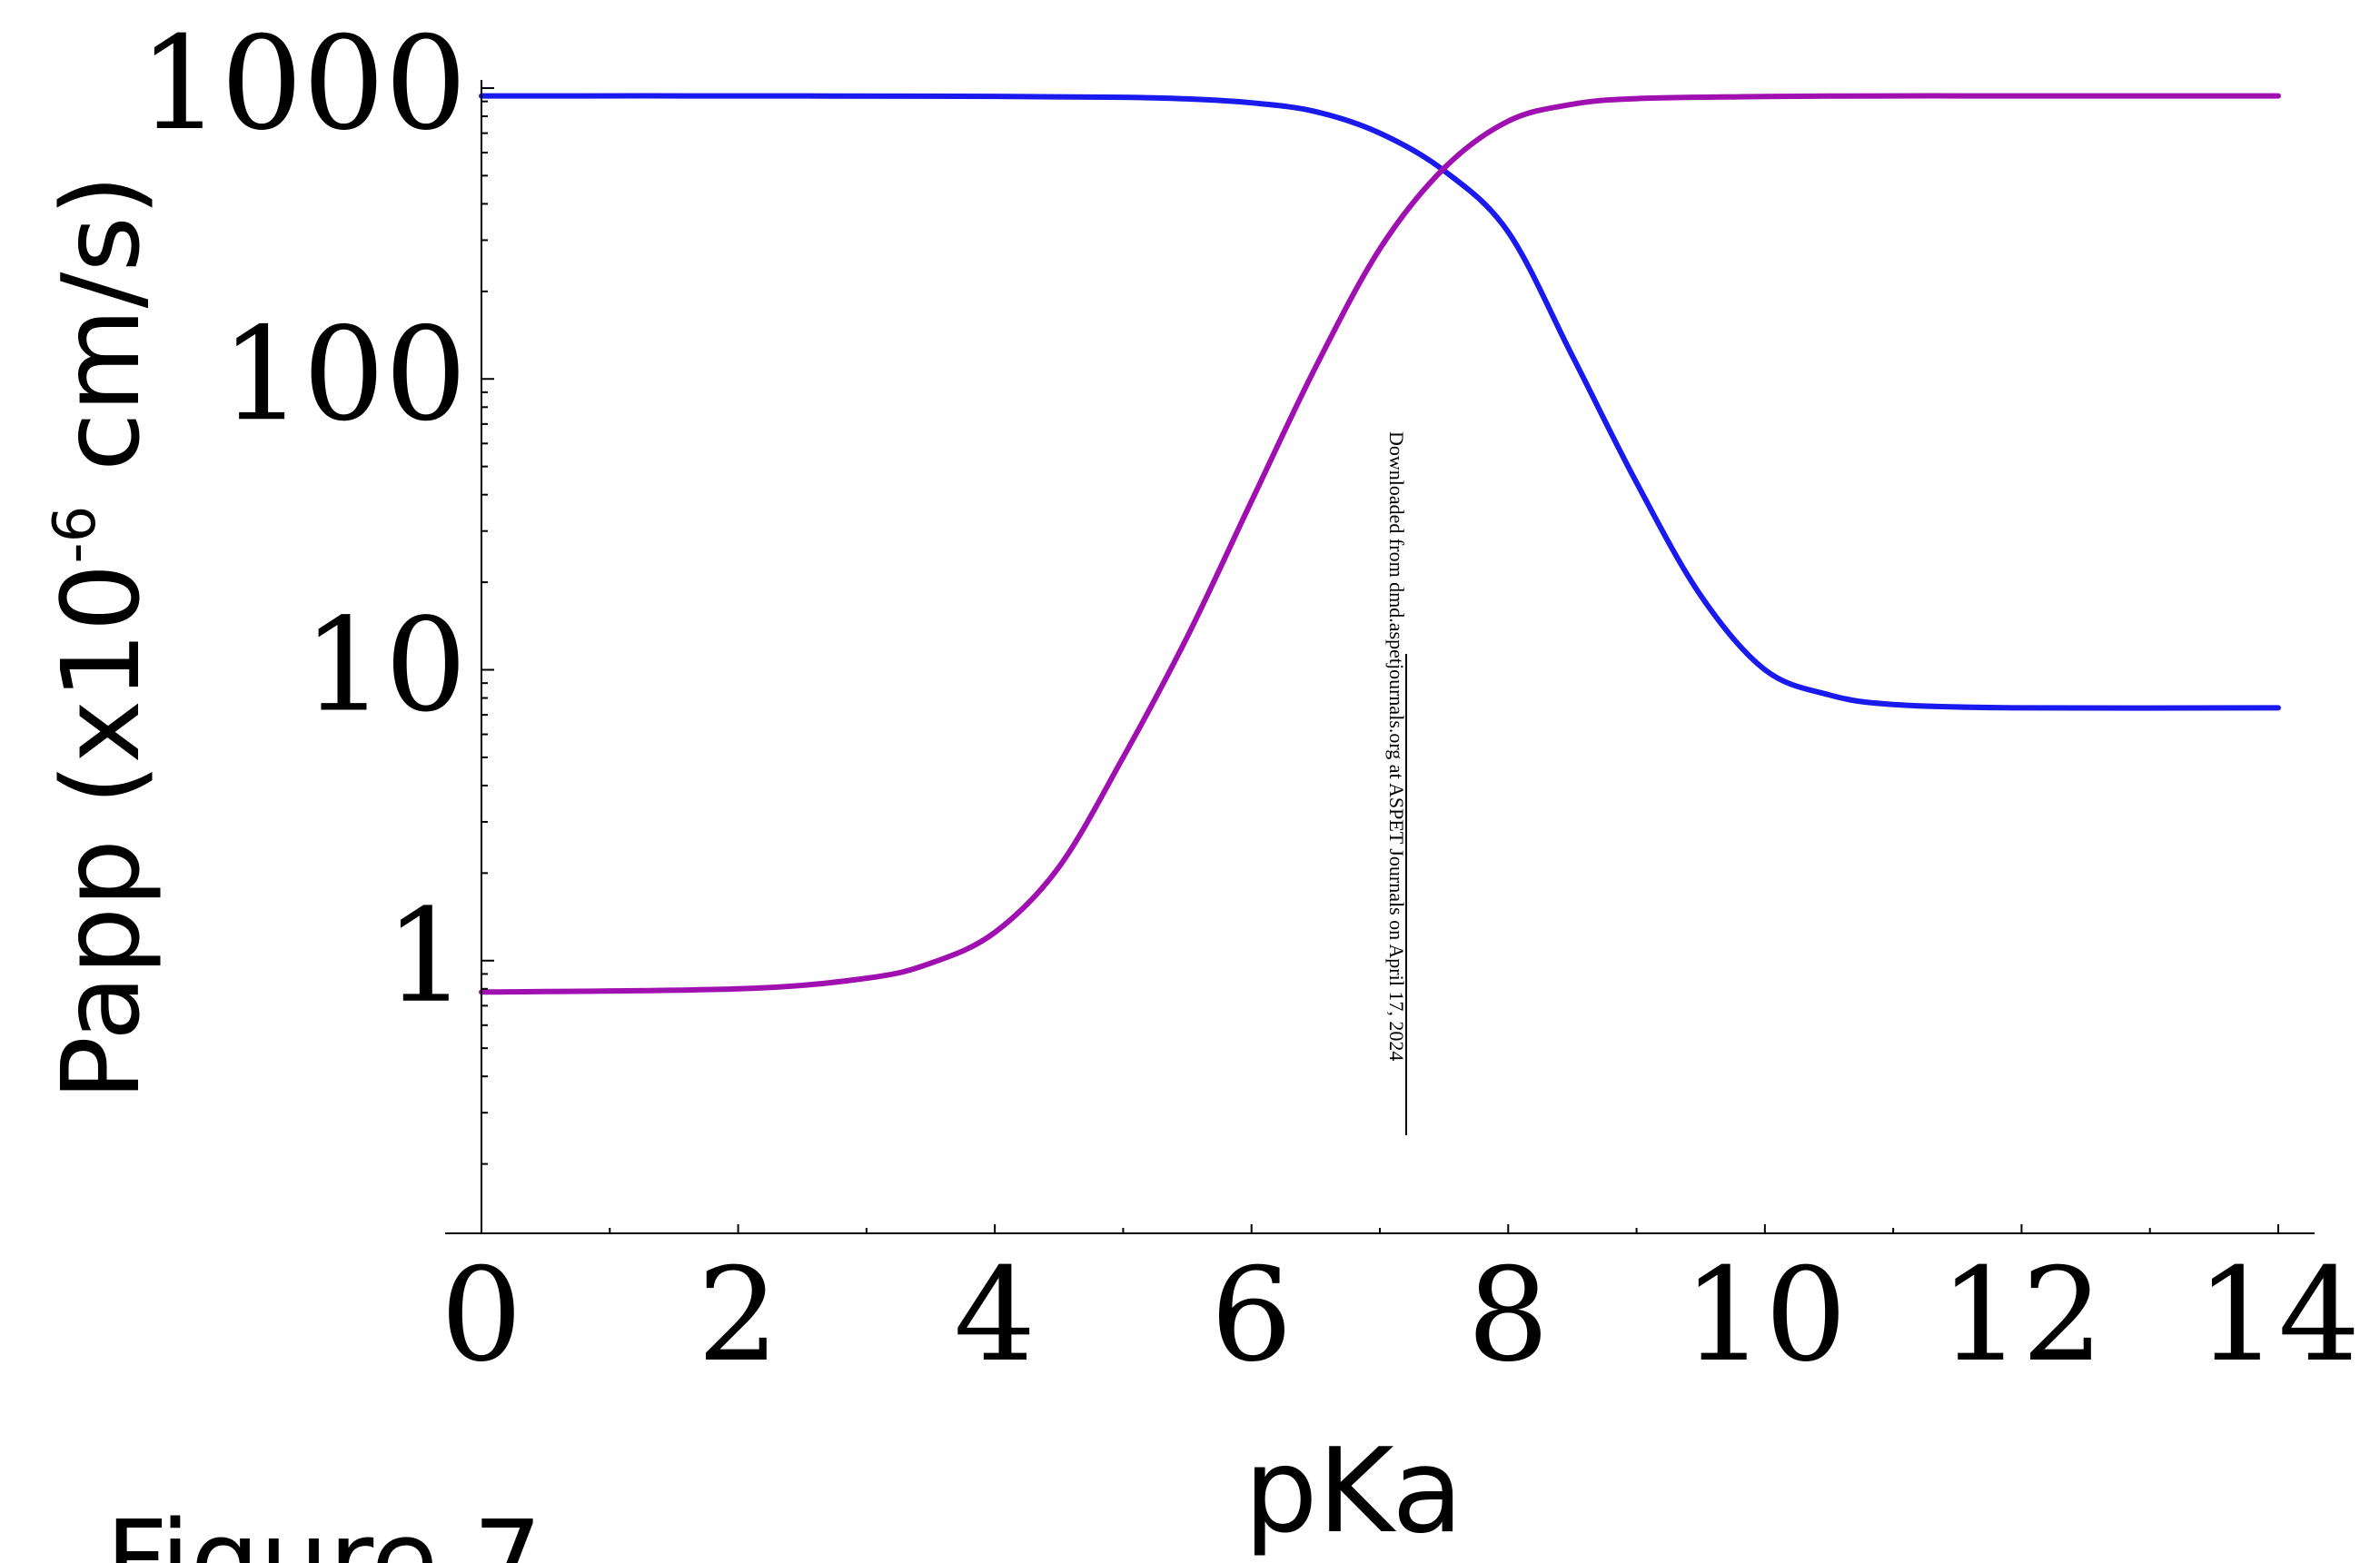 Image resolution: width=2380 pixels, height=1563 pixels. What do you see at coordinates (101, 340) in the screenshot?
I see `y-axis-title-unit: cm/s)` at bounding box center [101, 340].